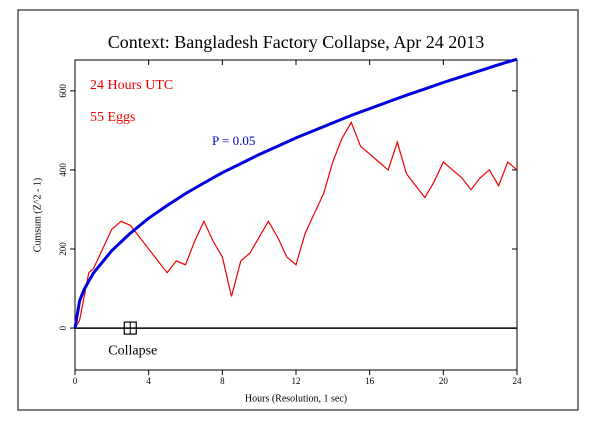 The width and height of the screenshot is (596, 427). I want to click on annotation: 55 Eggs, so click(113, 117).